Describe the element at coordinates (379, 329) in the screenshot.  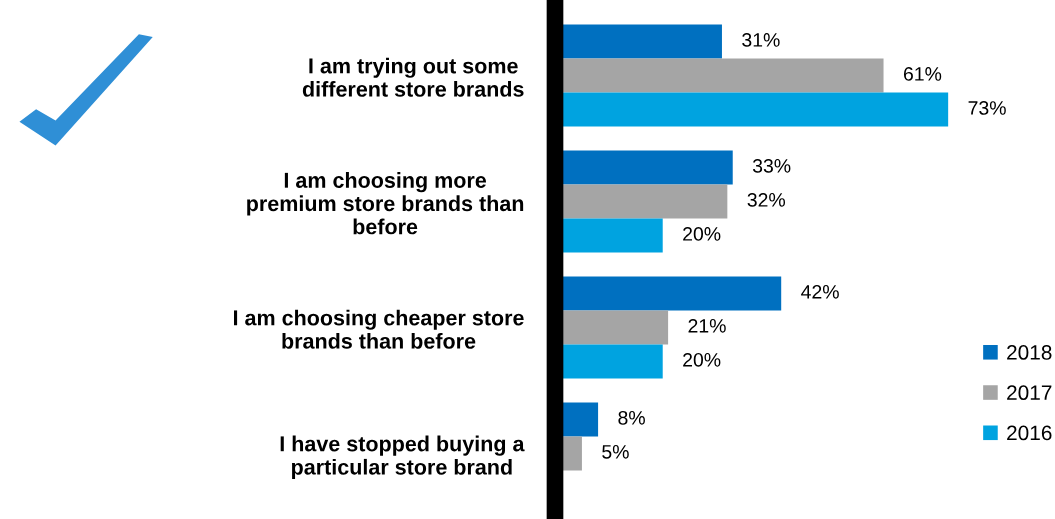
I see `y-tick-label: I am choosing cheaper store brands than before` at that location.